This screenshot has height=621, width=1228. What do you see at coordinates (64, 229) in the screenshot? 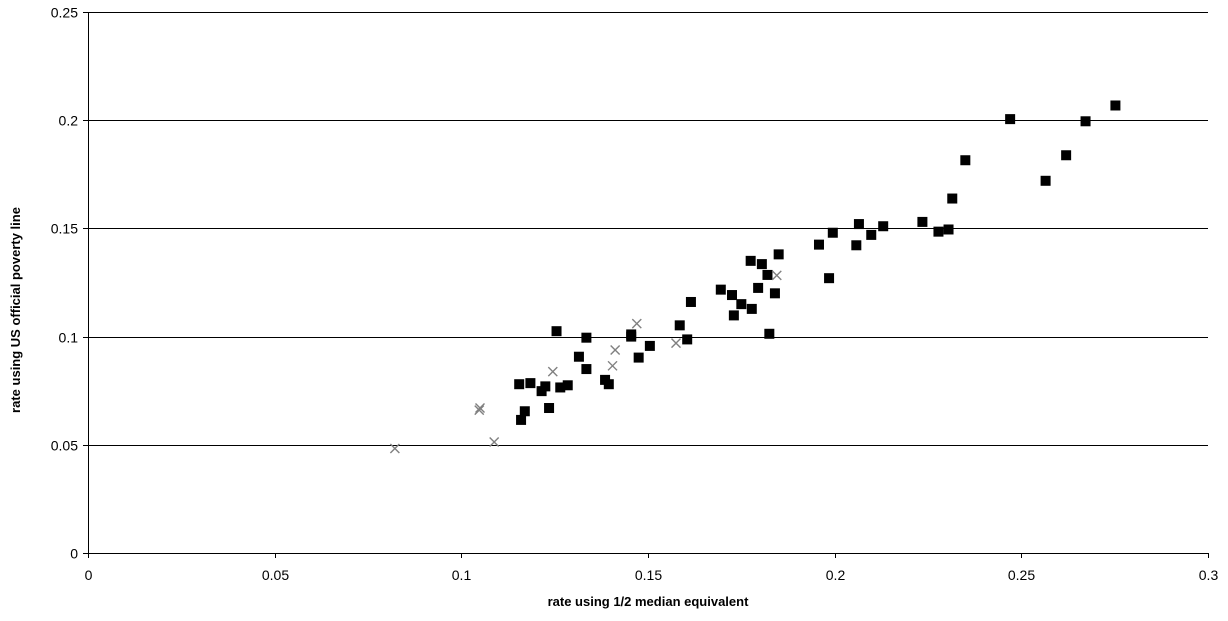
I see `y-tick-label-3: 0.15` at bounding box center [64, 229].